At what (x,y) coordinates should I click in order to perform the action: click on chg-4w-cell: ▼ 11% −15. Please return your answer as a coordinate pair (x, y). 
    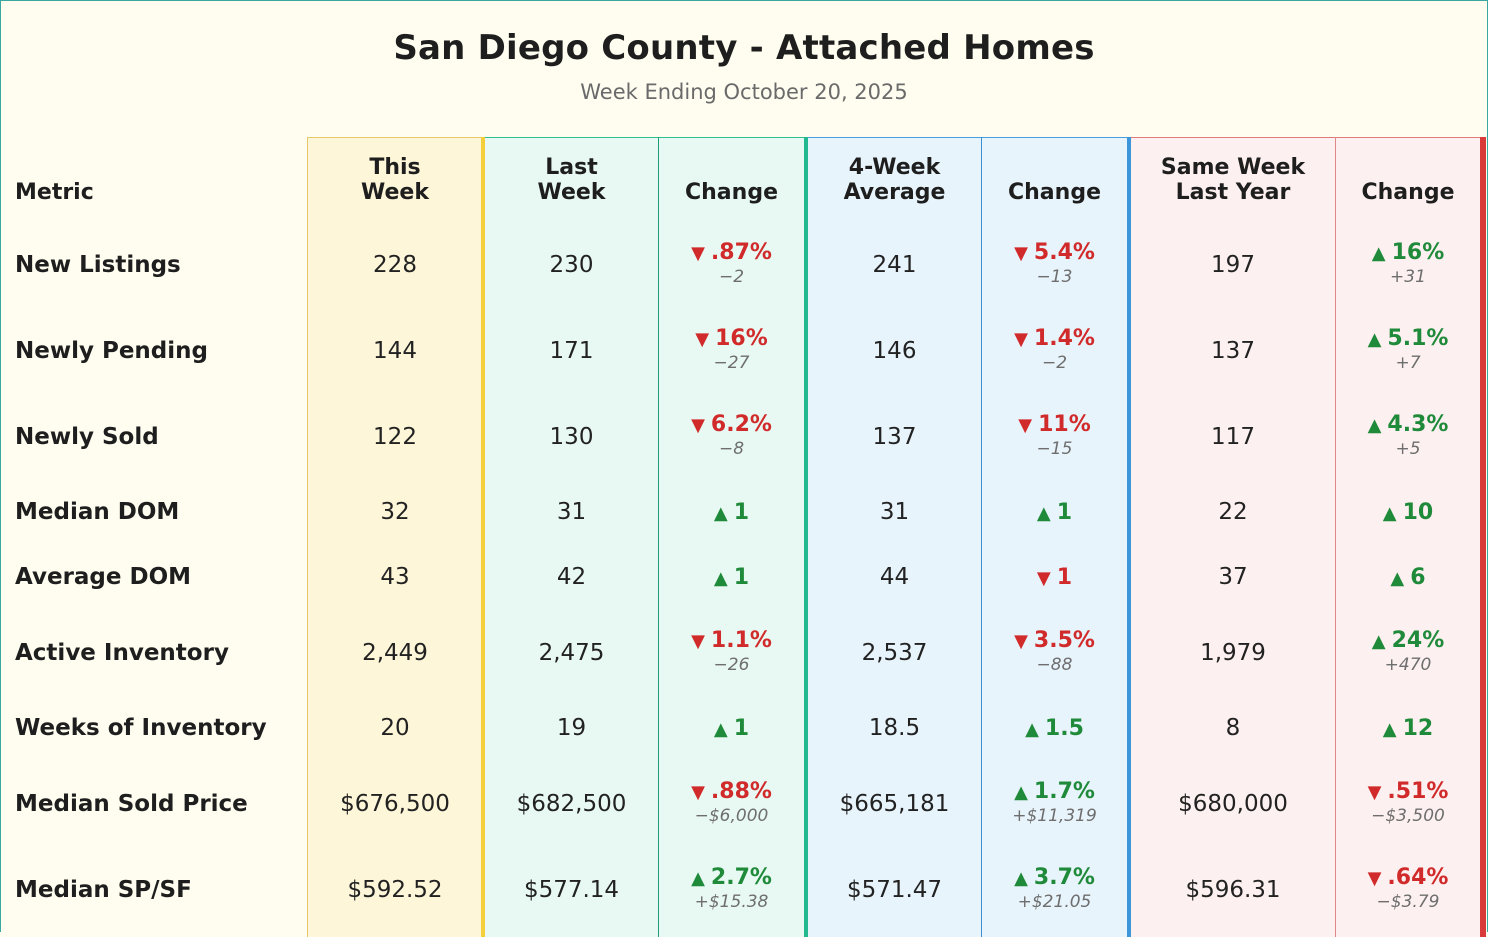
    Looking at the image, I should click on (1054, 436).